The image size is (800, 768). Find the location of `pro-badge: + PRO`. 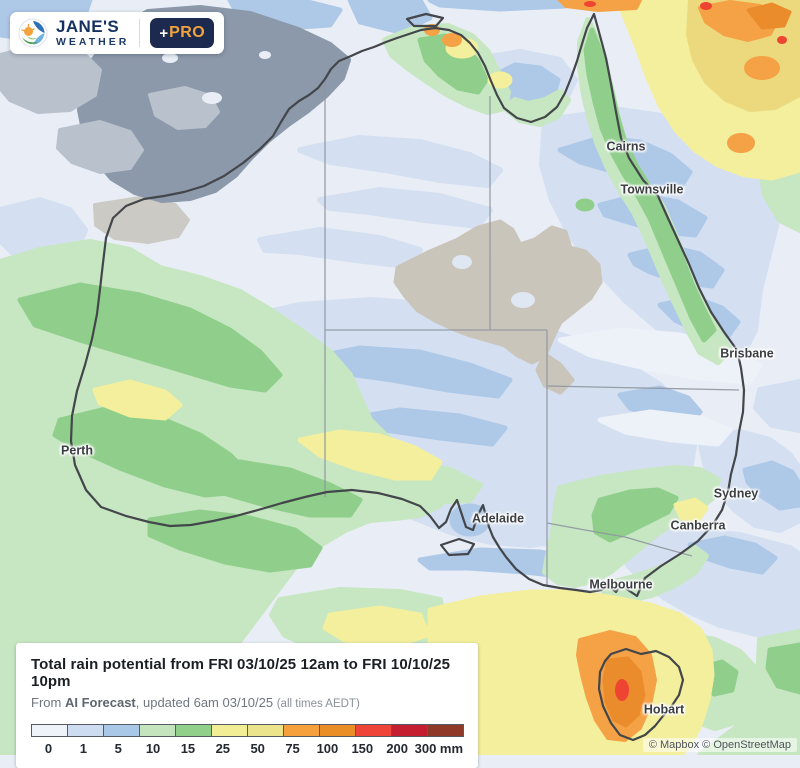

pro-badge: + PRO is located at coordinates (182, 33).